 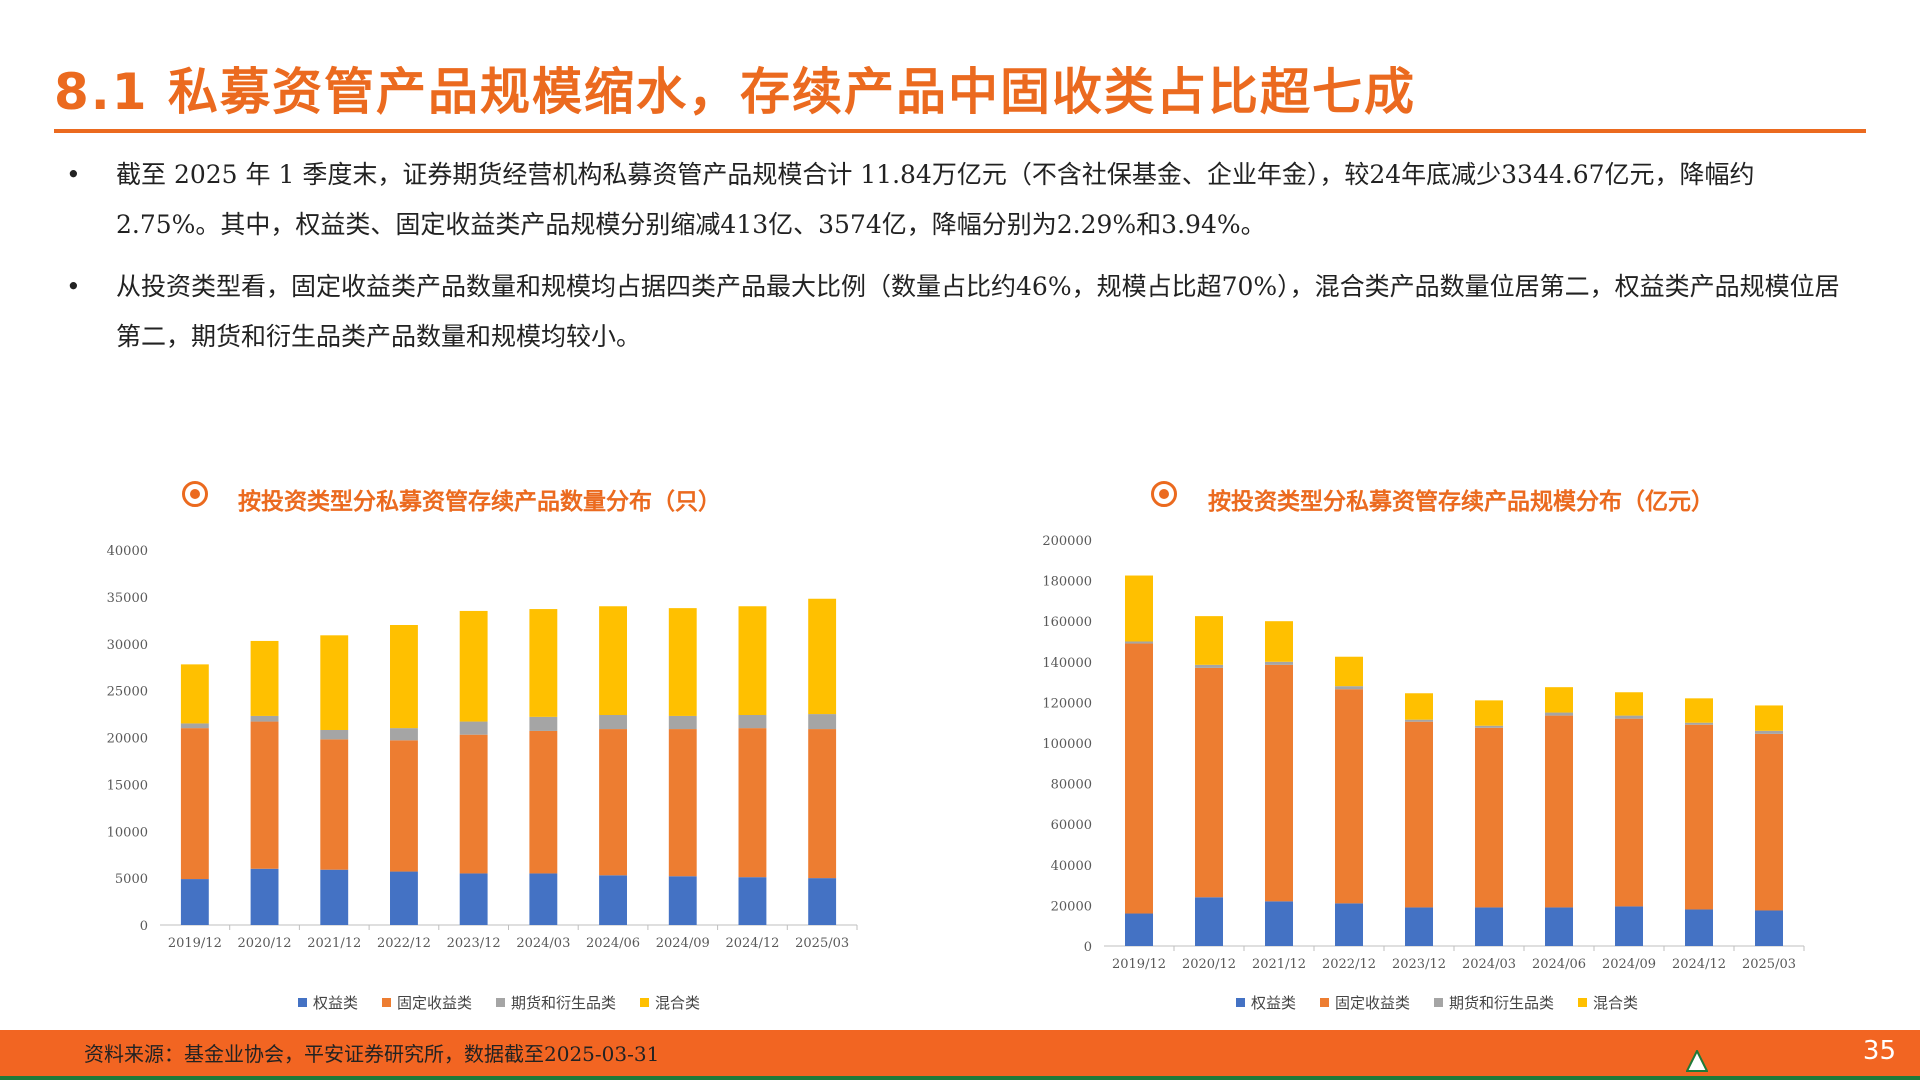 I want to click on x-tick-label: 2020/12, so click(x=265, y=943).